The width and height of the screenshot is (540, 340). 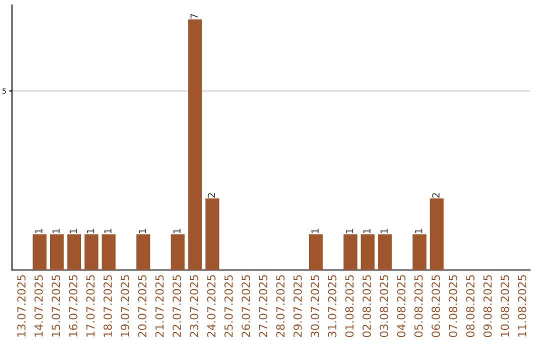 I want to click on x-tick-label: 19.07.2025, so click(x=125, y=306).